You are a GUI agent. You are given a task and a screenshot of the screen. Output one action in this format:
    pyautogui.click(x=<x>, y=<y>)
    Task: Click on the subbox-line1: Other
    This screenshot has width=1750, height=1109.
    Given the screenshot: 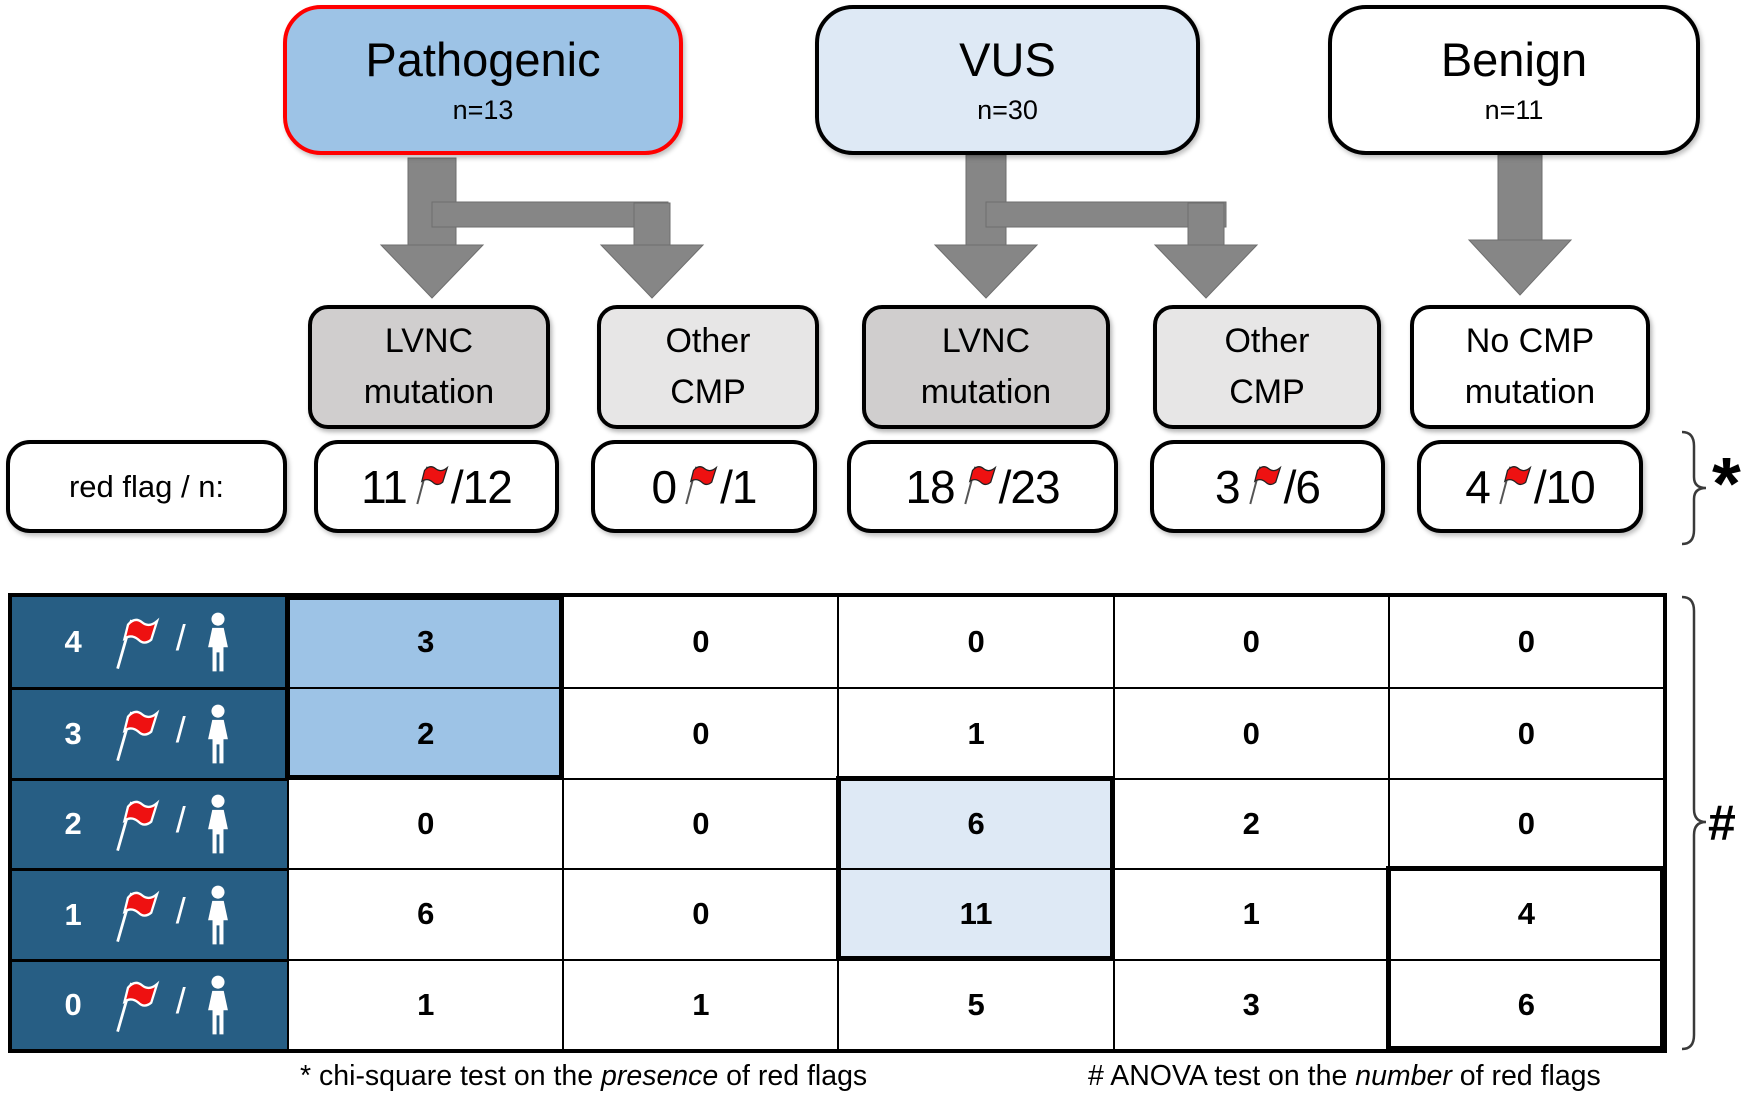 What is the action you would take?
    pyautogui.click(x=1267, y=341)
    